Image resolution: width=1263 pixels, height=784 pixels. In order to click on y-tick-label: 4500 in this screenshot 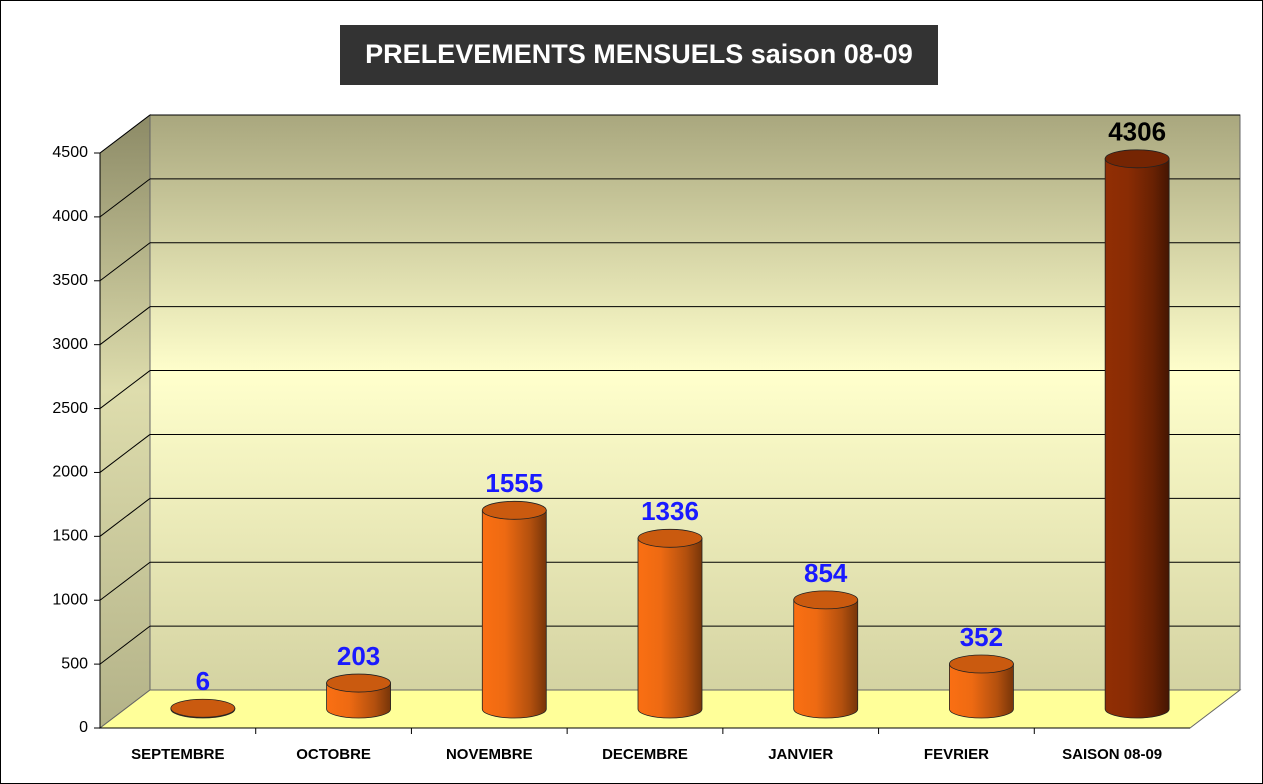, I will do `click(70, 152)`.